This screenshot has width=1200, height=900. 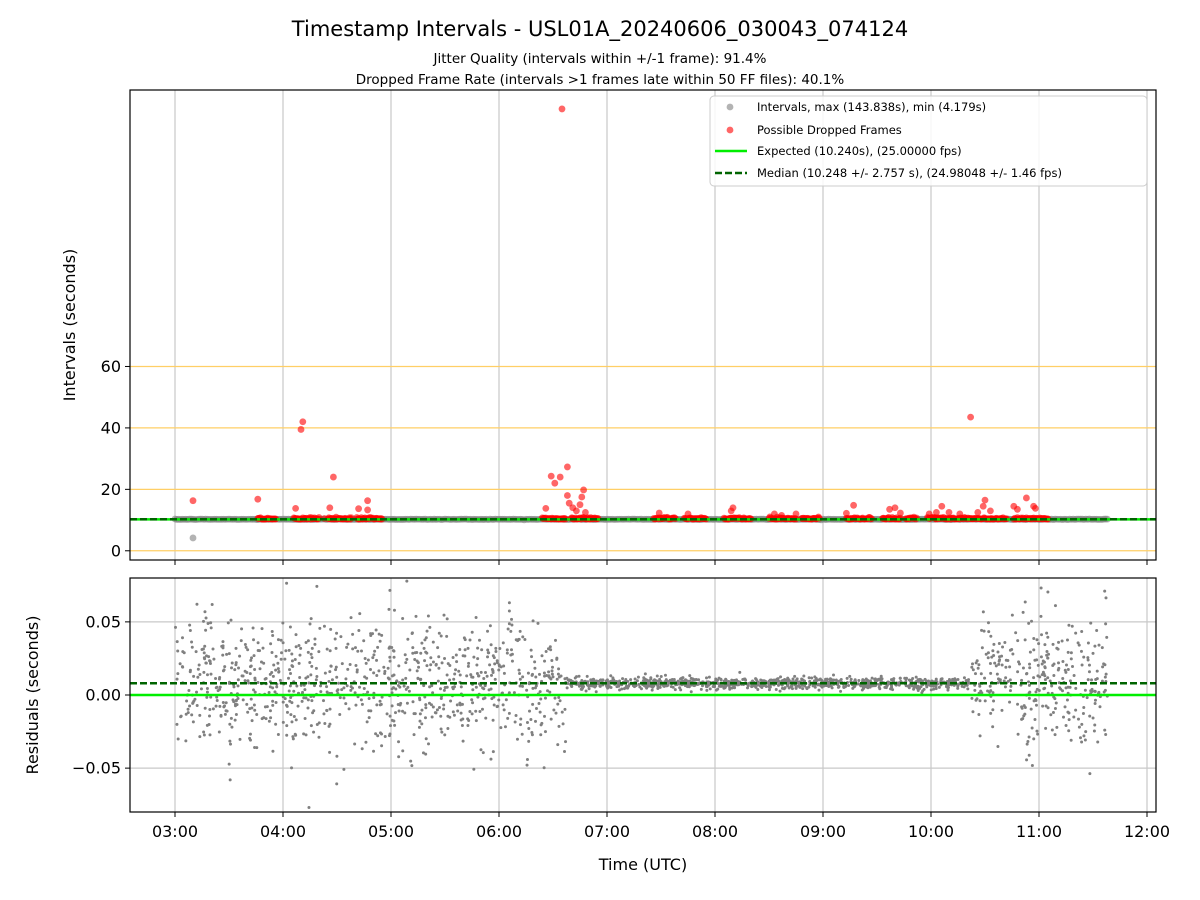 I want to click on residuals-y-label: Residuals (seconds), so click(x=32, y=695).